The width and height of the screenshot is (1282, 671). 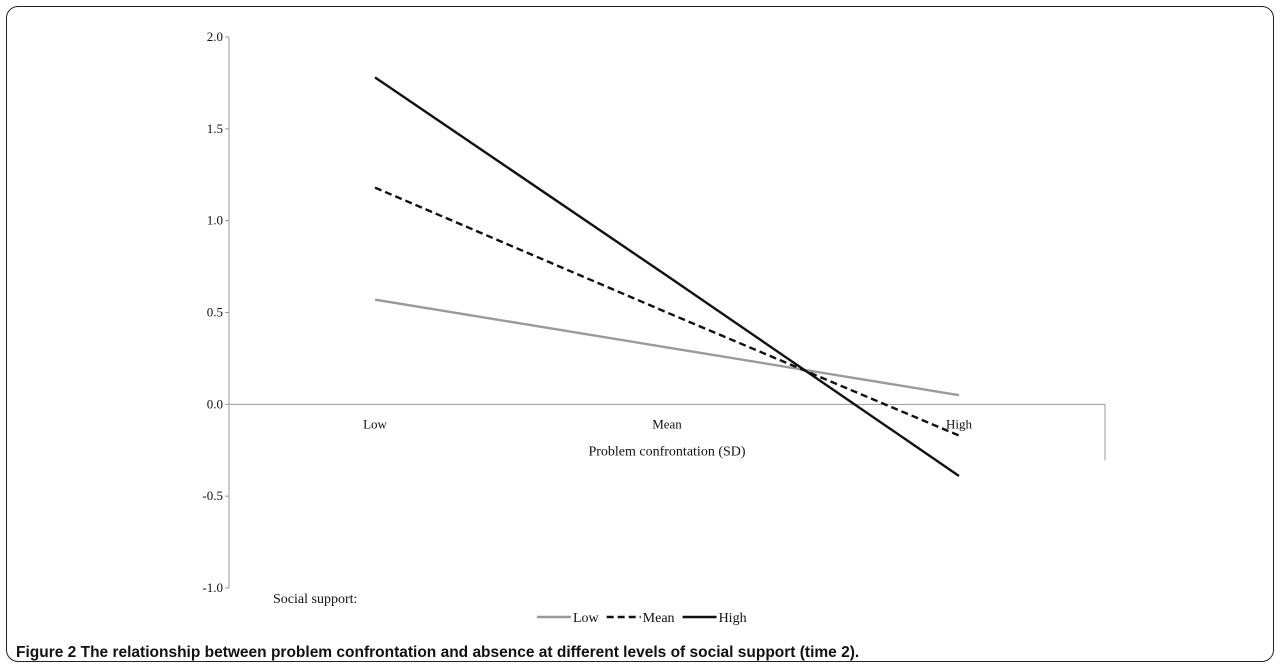 What do you see at coordinates (659, 618) in the screenshot?
I see `legend-label-mean: Mean` at bounding box center [659, 618].